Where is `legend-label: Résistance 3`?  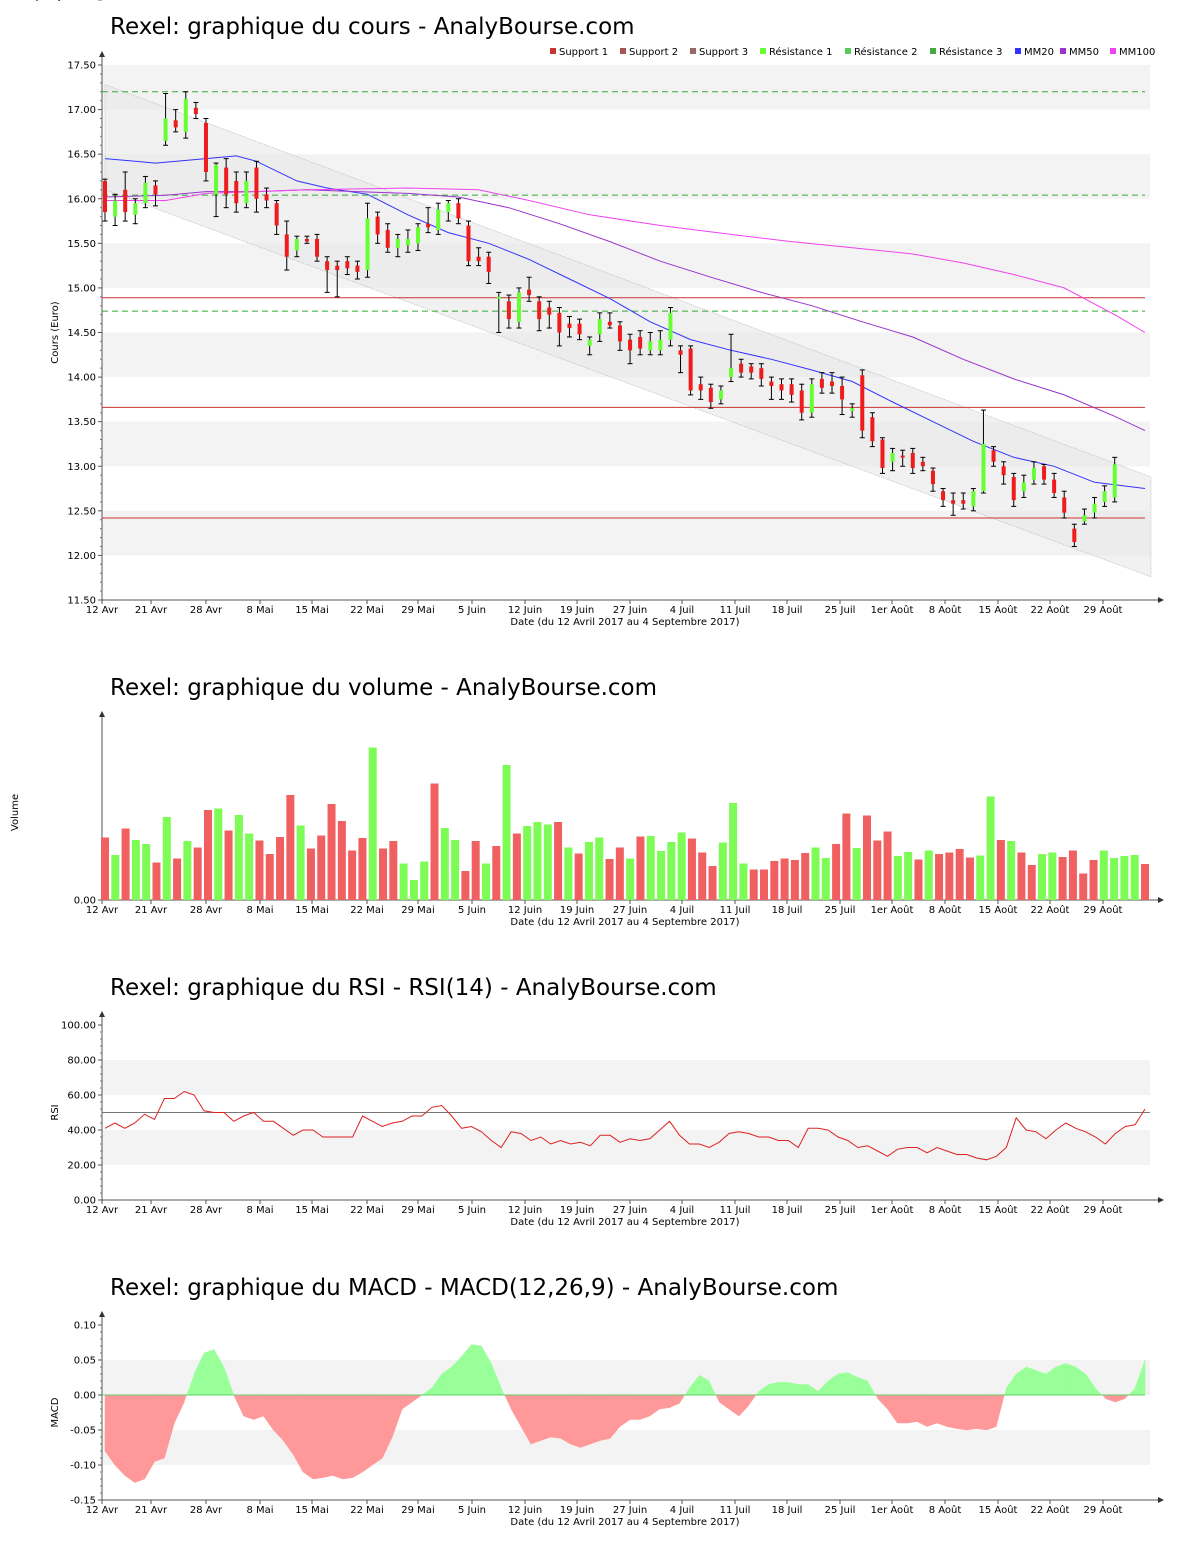
legend-label: Résistance 3 is located at coordinates (970, 52).